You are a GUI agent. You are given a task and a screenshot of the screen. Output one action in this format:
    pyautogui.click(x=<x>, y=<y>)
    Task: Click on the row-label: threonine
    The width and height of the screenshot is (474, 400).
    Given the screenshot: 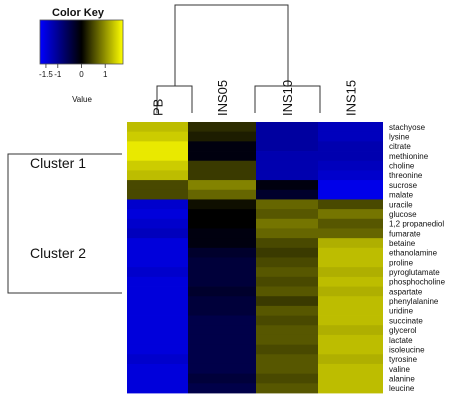 What is the action you would take?
    pyautogui.click(x=406, y=175)
    